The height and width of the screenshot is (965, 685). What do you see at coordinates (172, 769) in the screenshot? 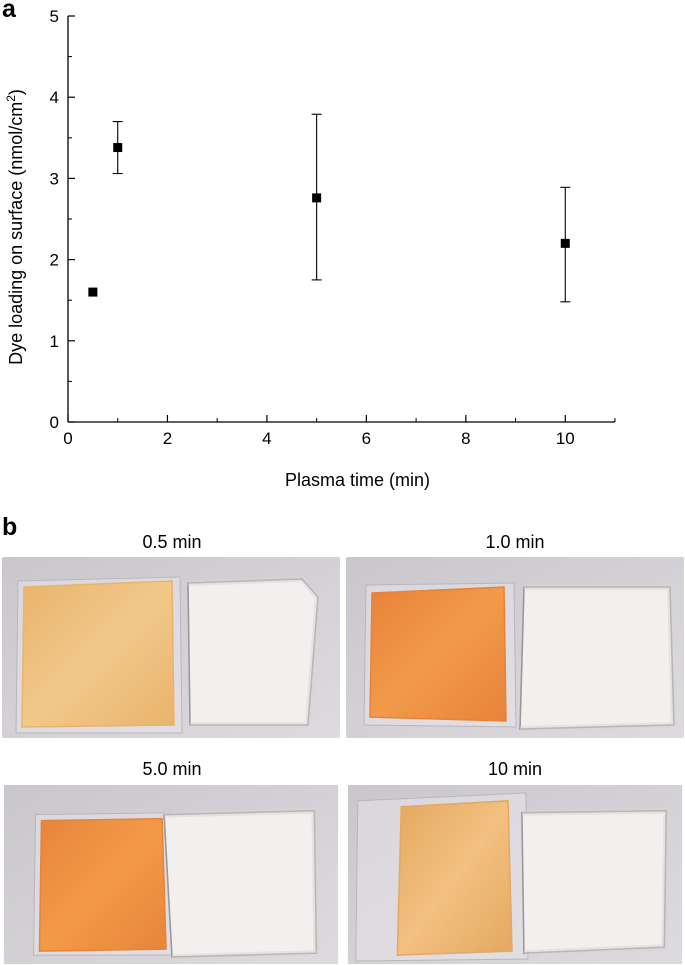
I see `photo-title-3: 5.0 min` at bounding box center [172, 769].